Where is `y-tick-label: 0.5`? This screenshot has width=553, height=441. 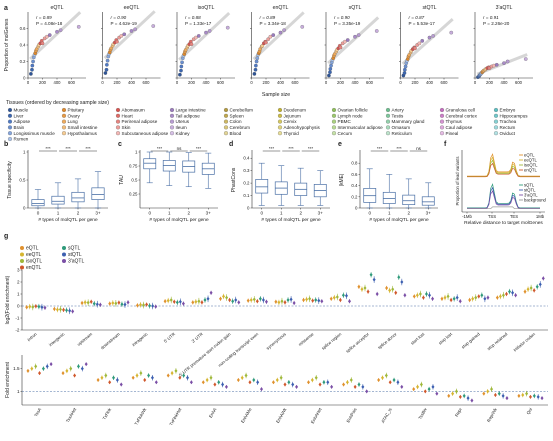 y-tick-label: 0.5 is located at coordinates (134, 180).